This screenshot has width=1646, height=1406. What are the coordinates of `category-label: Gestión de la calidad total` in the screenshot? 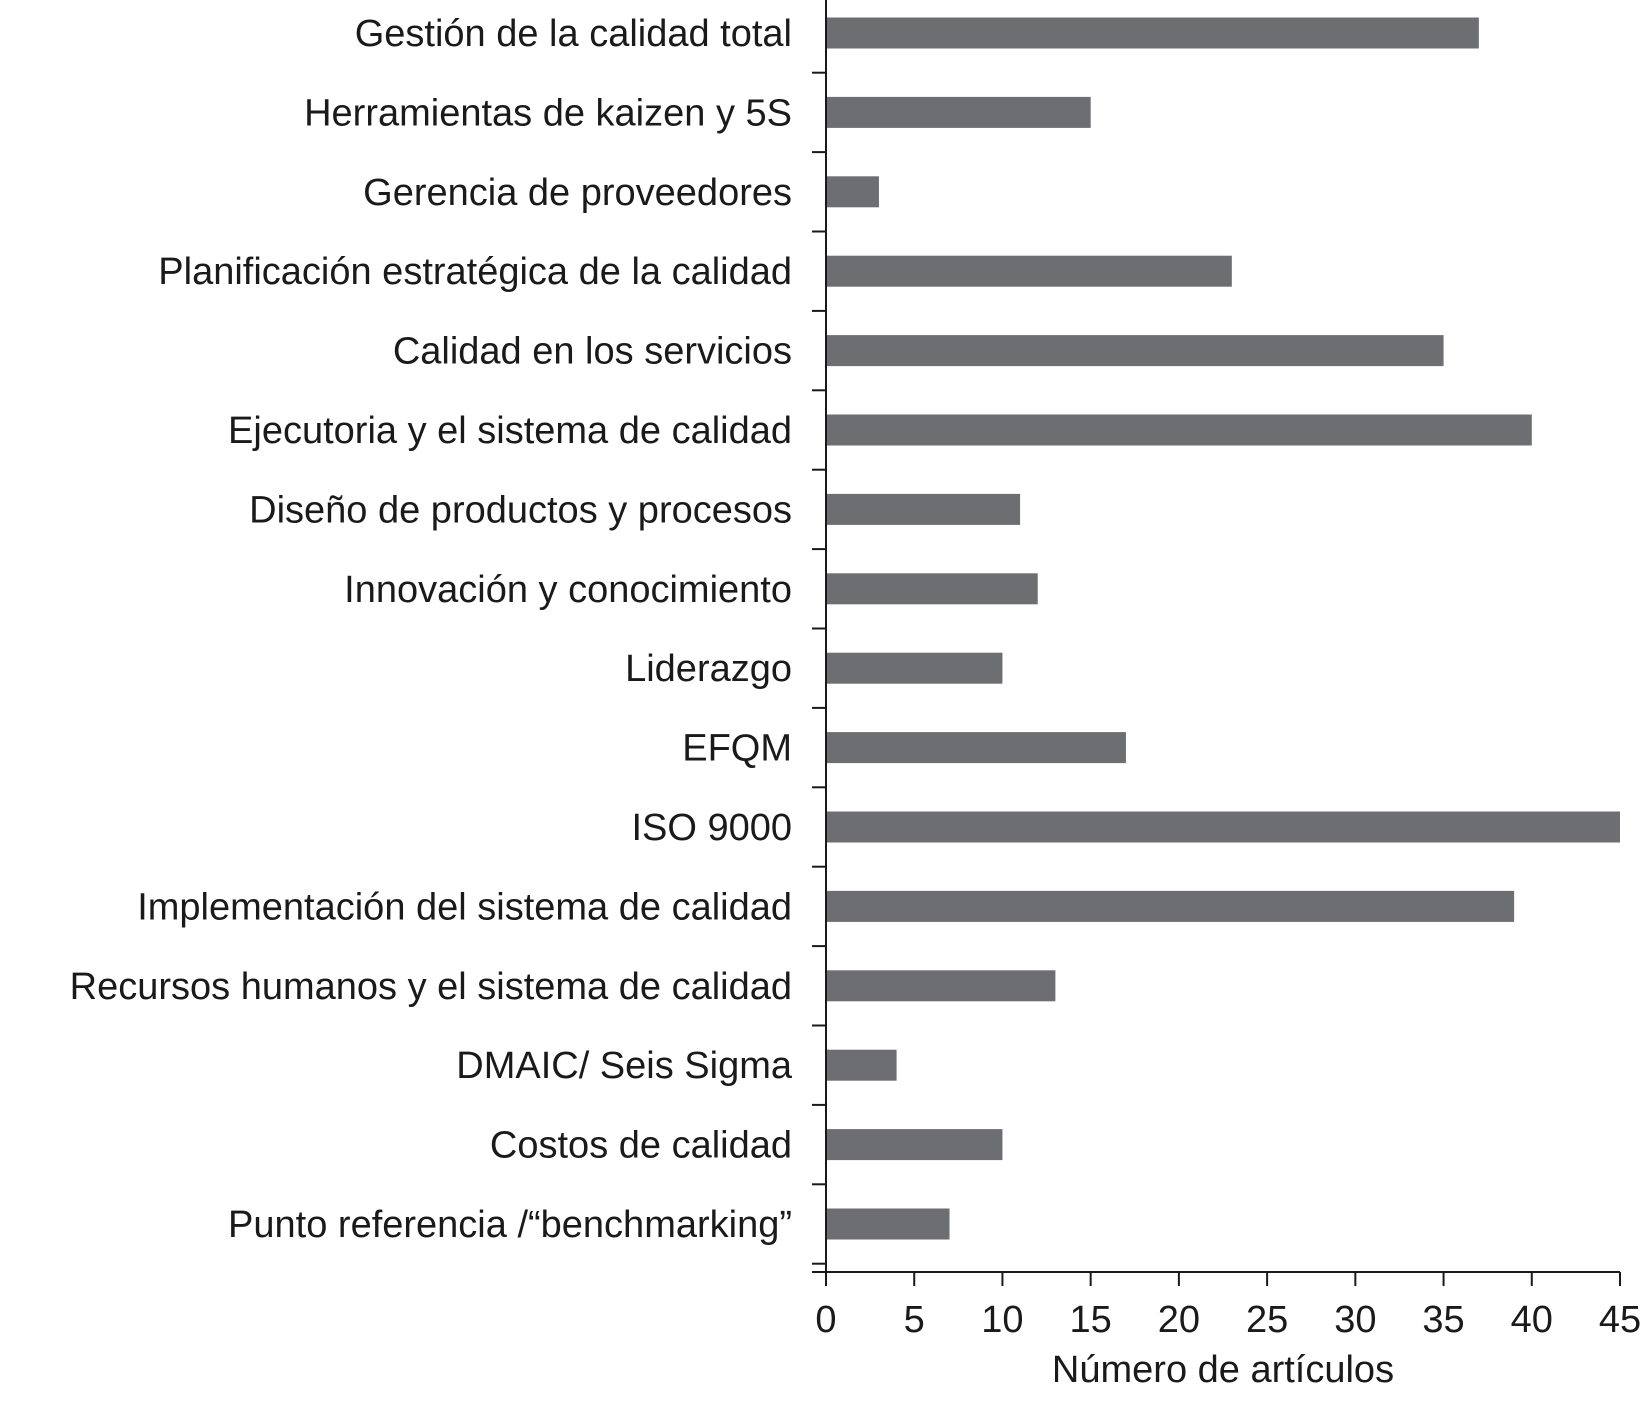 It's located at (573, 34).